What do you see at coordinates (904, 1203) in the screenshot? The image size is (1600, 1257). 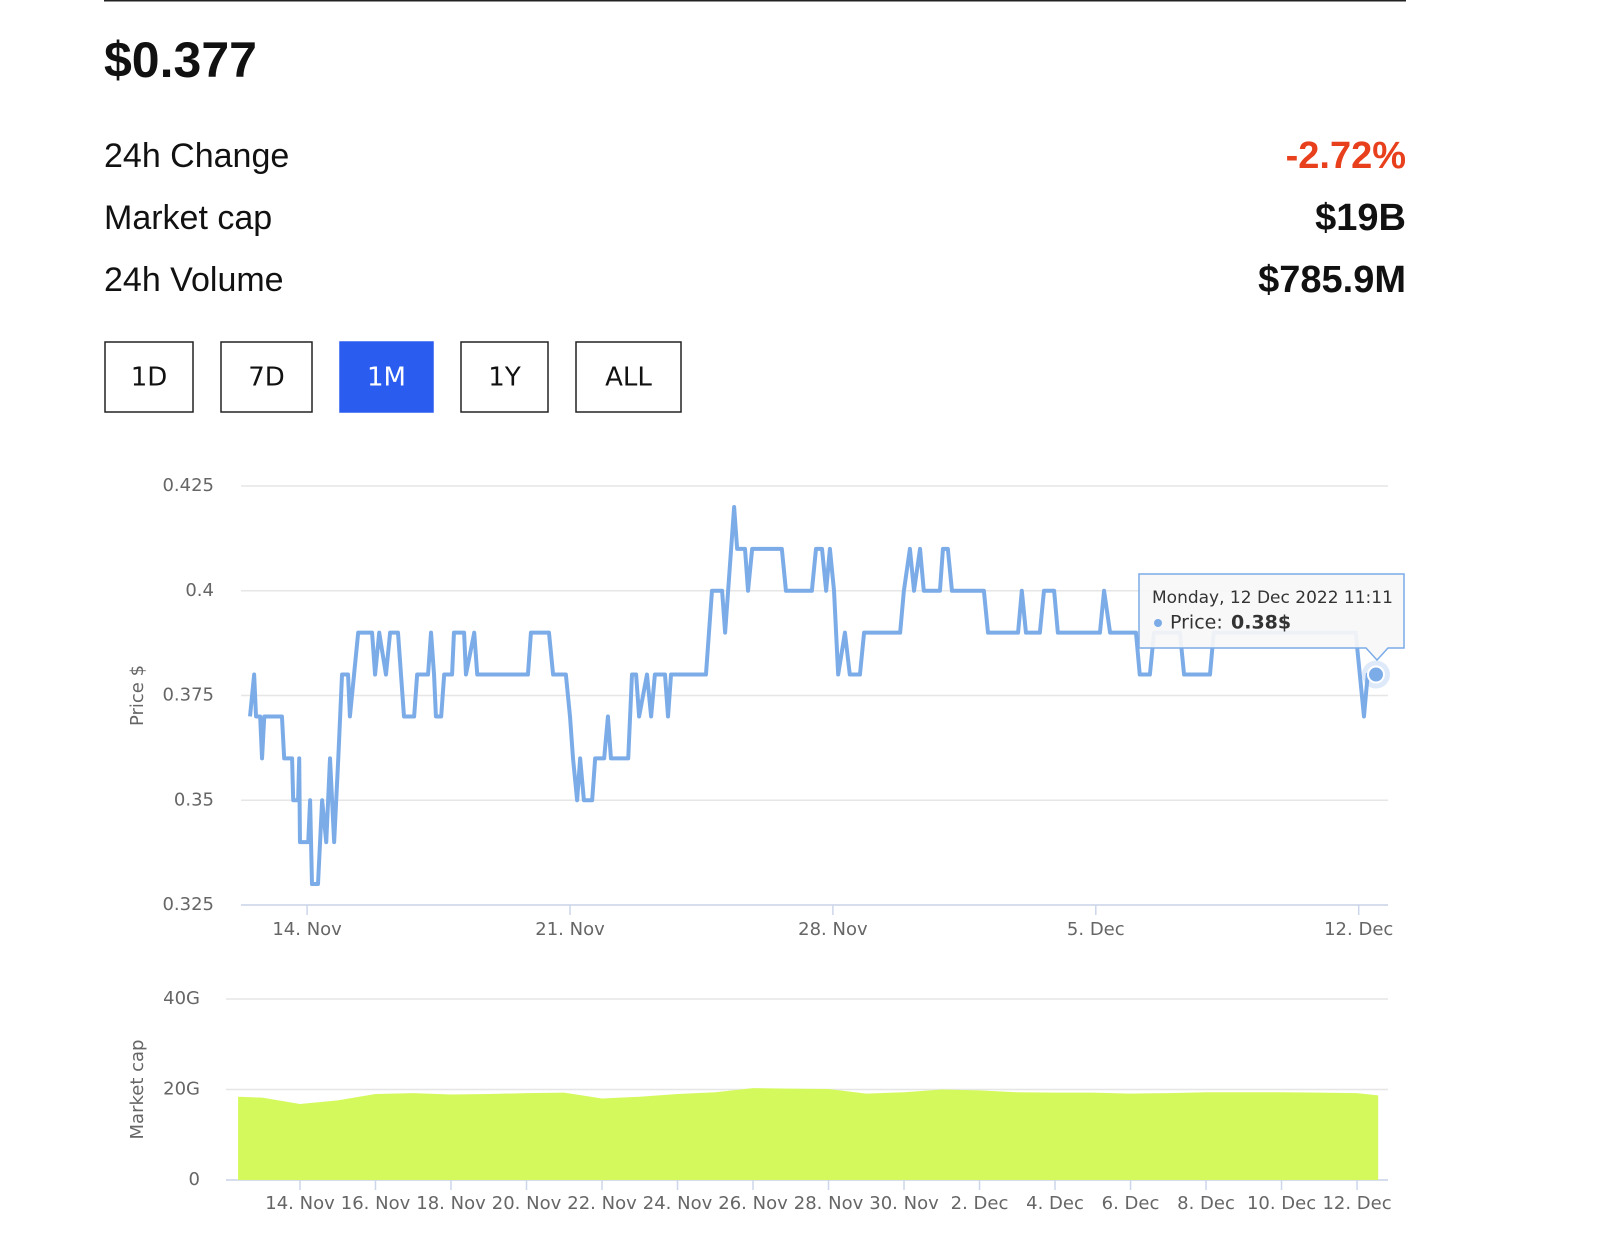 I see `x-tick-label: 30. Nov` at bounding box center [904, 1203].